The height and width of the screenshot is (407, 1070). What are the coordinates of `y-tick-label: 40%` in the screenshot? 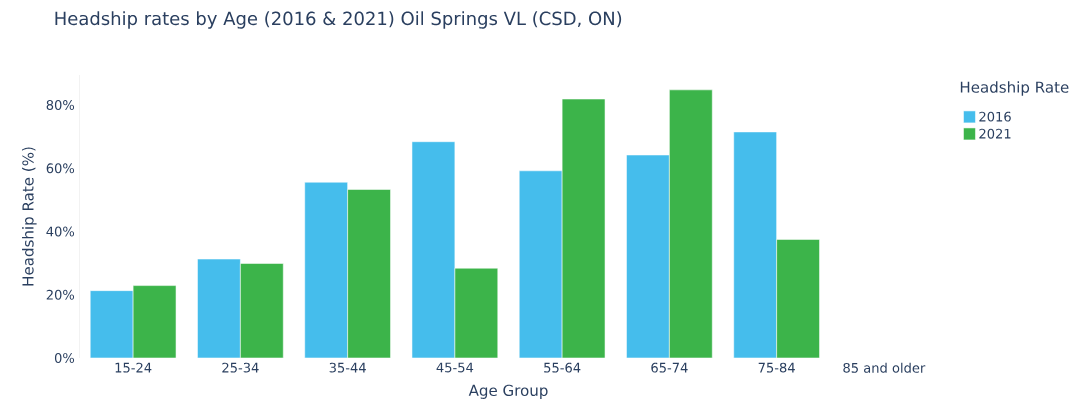 It's located at (60, 231).